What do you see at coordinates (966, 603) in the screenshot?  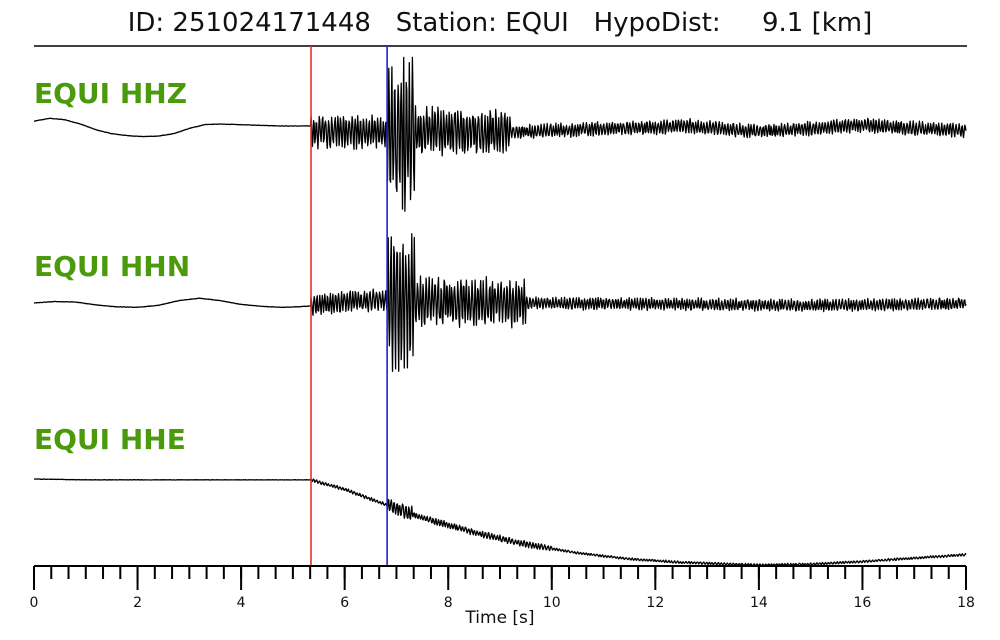 I see `x-tick-label: 18` at bounding box center [966, 603].